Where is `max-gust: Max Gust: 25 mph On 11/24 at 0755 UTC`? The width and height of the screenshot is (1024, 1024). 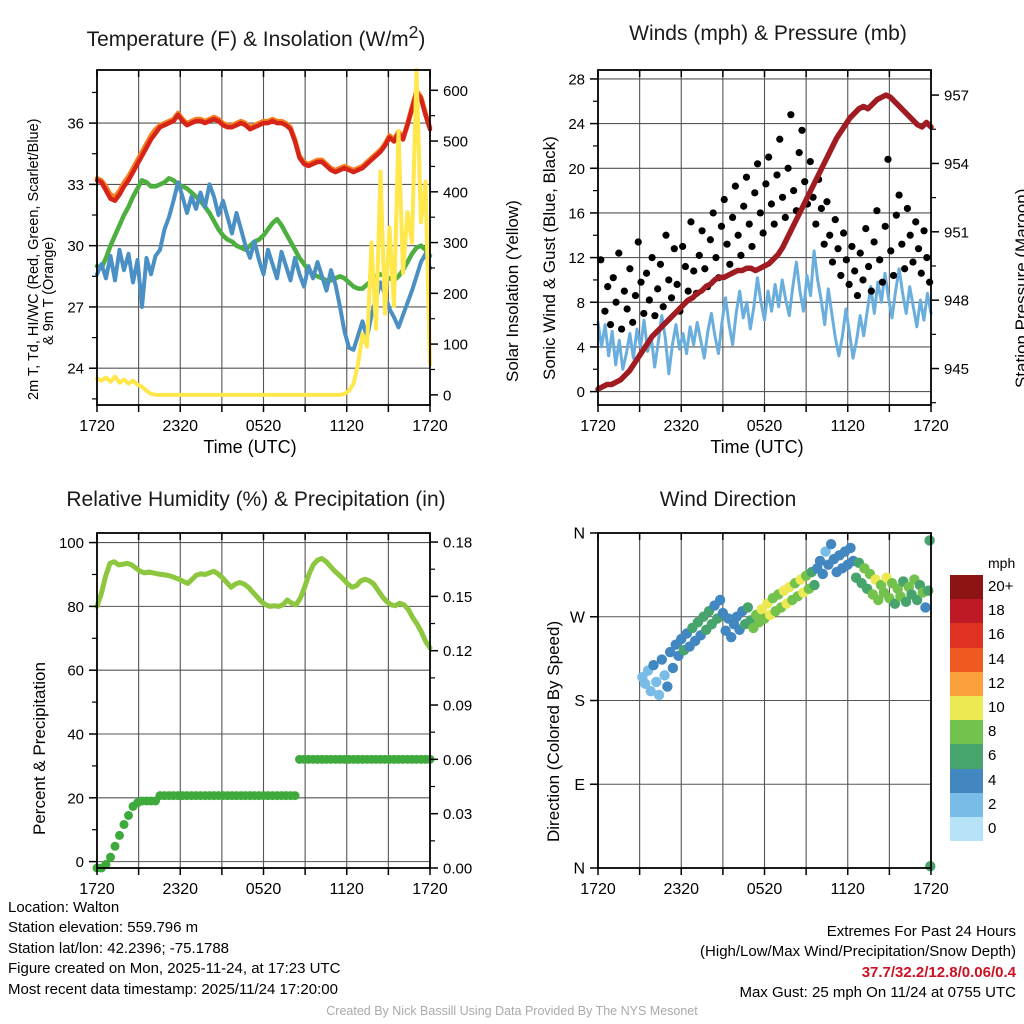
max-gust: Max Gust: 25 mph On 11/24 at 0755 UTC is located at coordinates (877, 993).